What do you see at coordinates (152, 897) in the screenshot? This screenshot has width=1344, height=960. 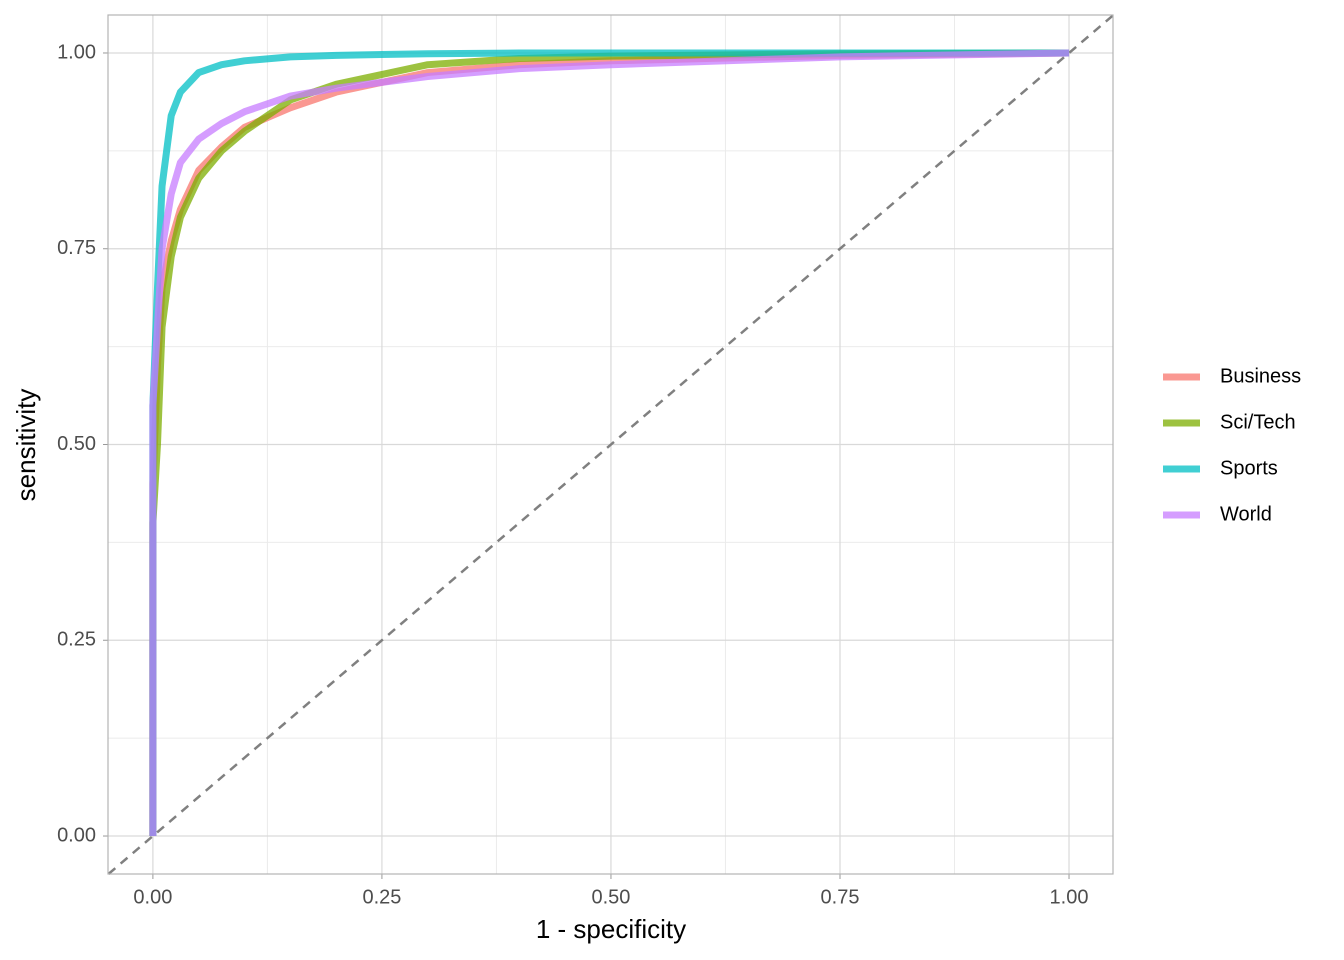 I see `x-tick-label: 0.00` at bounding box center [152, 897].